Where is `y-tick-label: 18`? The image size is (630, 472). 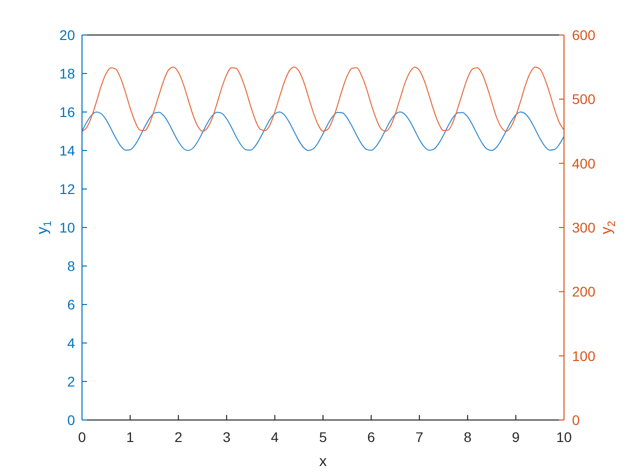
y-tick-label: 18 is located at coordinates (67, 73).